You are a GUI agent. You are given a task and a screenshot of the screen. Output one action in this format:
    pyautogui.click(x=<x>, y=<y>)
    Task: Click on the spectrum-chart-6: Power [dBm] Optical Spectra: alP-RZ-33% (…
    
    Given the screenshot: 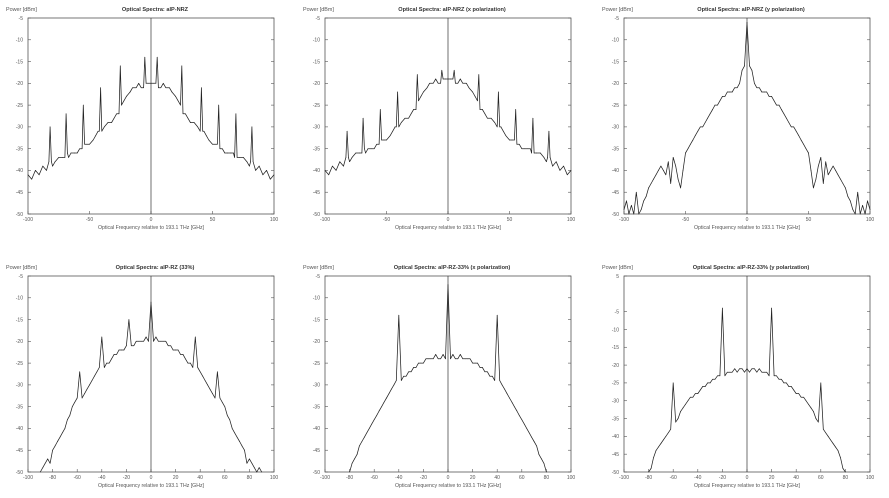 What is the action you would take?
    pyautogui.click(x=738, y=377)
    